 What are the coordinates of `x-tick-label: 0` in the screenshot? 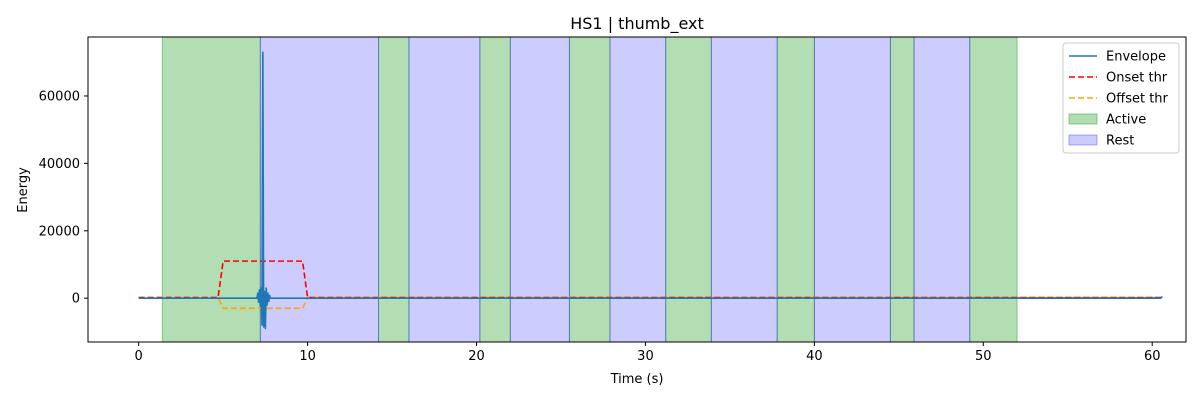 It's located at (139, 356).